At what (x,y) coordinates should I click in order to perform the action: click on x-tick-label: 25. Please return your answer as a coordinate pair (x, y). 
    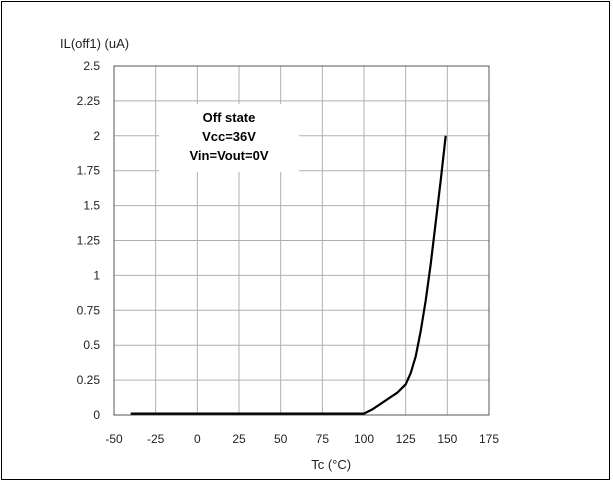
    Looking at the image, I should click on (239, 439).